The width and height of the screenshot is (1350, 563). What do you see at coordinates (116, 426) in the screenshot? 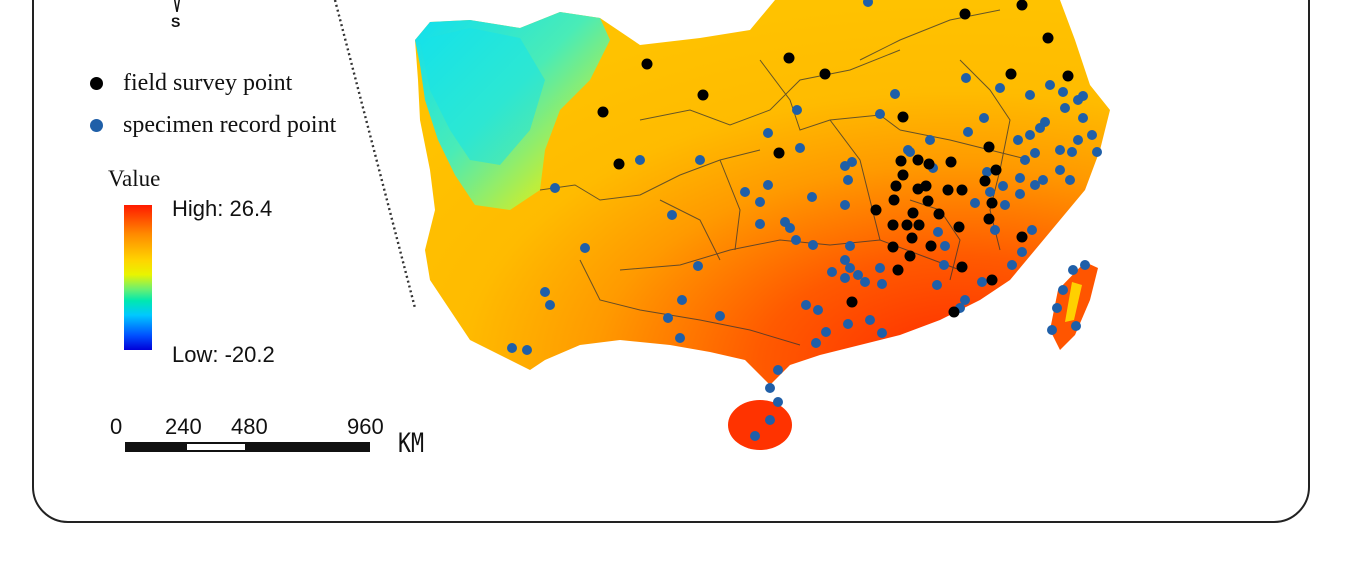
I see `scale-tick-0: 0` at bounding box center [116, 426].